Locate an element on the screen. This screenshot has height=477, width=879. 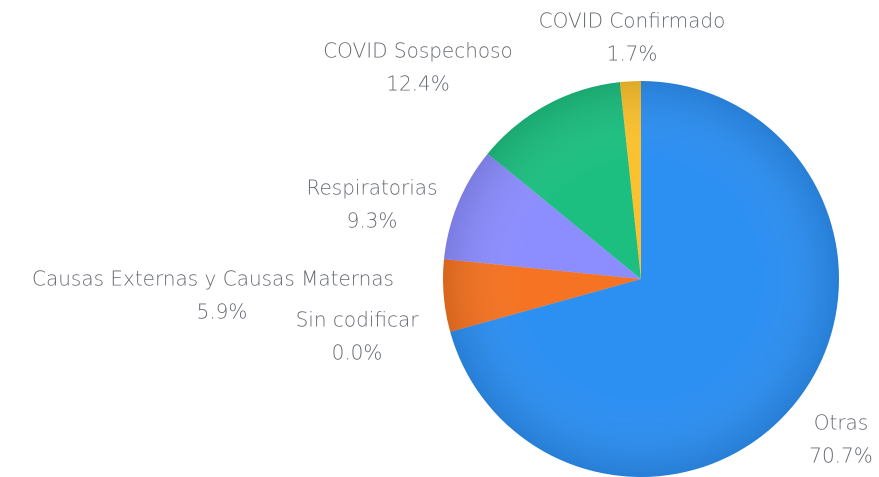
slice-label: Sin codificar is located at coordinates (358, 320).